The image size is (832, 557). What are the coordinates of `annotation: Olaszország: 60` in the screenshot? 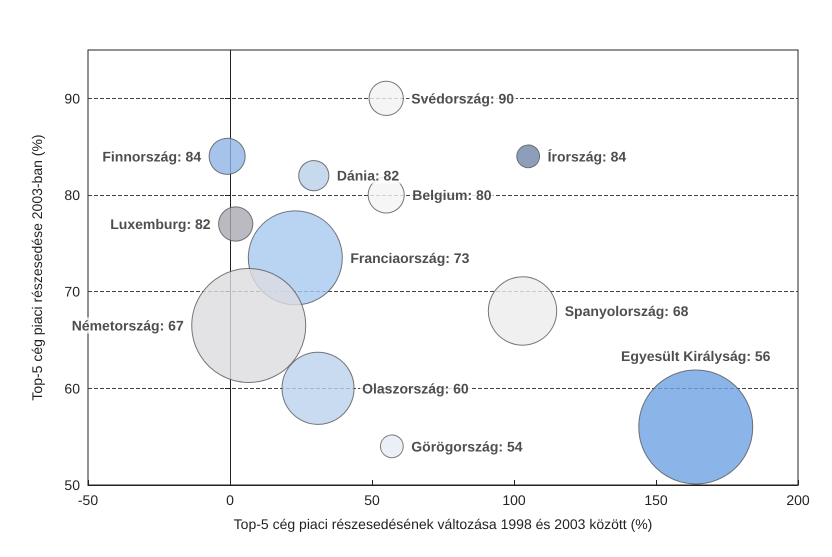 It's located at (415, 388).